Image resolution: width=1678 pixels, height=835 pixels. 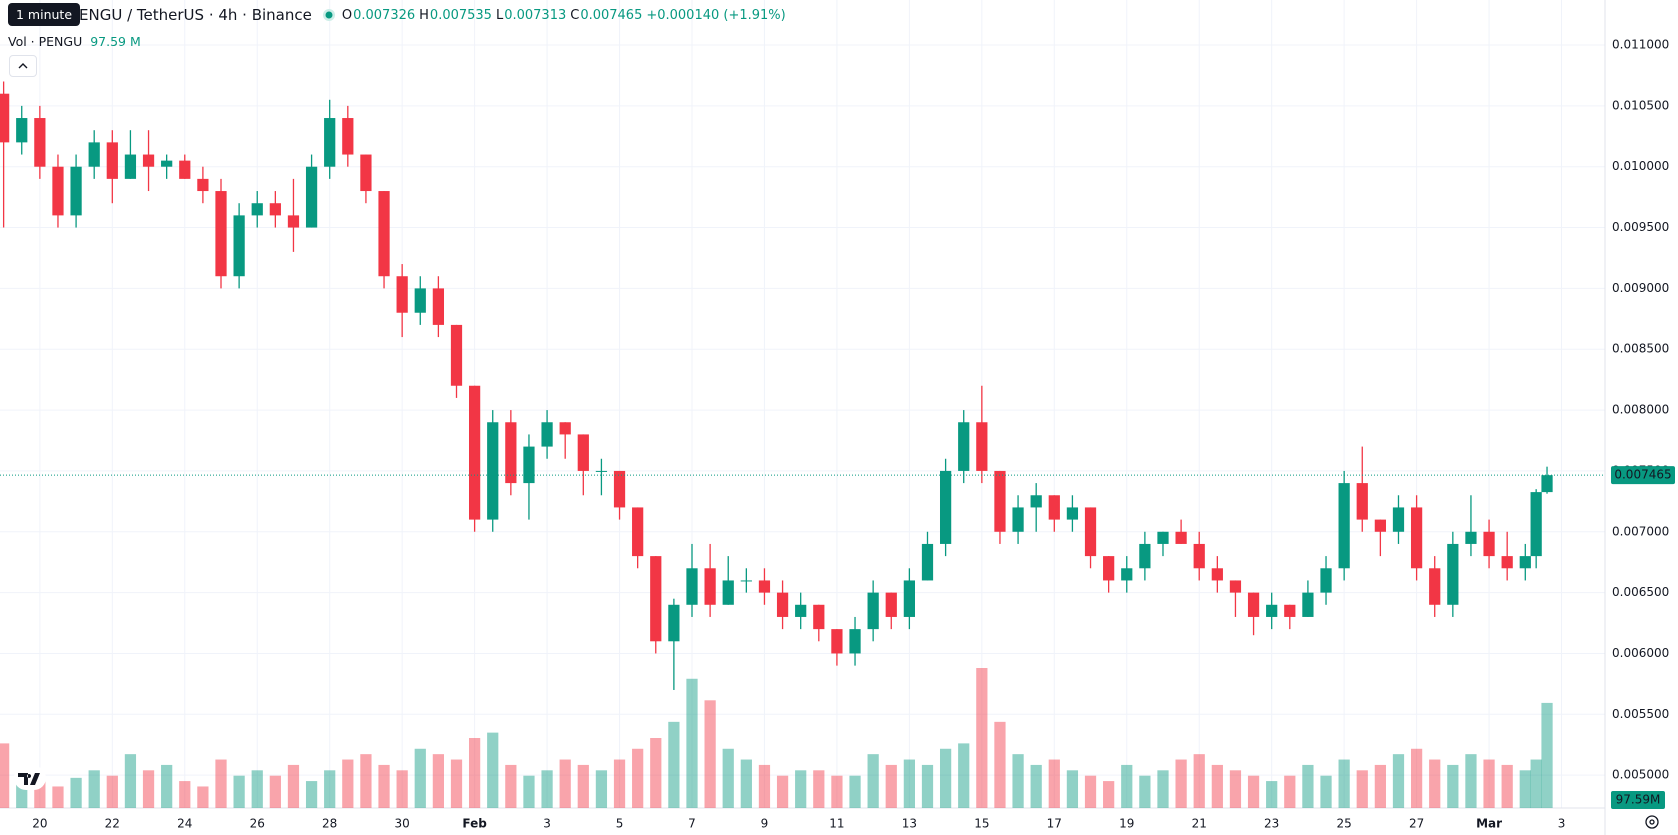 I want to click on x-tick-label: 21, so click(x=1199, y=824).